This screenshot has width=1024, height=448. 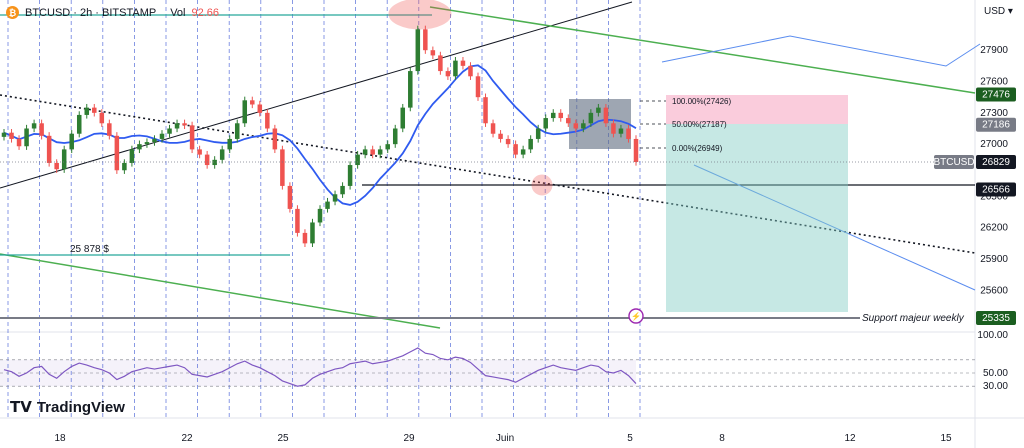 What do you see at coordinates (992, 335) in the screenshot?
I see `rsi-tick-label: 100.00` at bounding box center [992, 335].